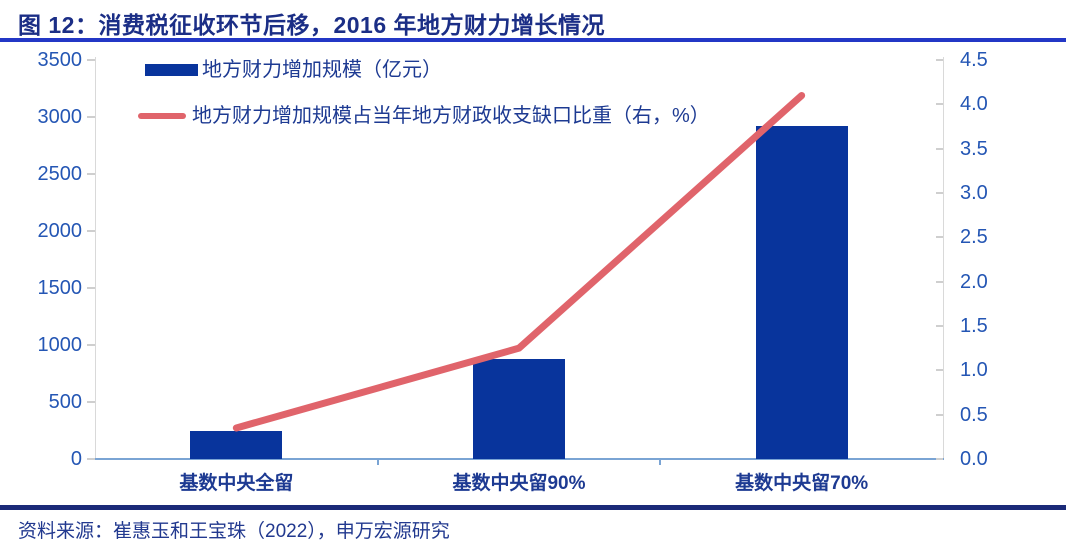 The height and width of the screenshot is (547, 1066). What do you see at coordinates (65, 402) in the screenshot?
I see `left-axis-tick-label: 500` at bounding box center [65, 402].